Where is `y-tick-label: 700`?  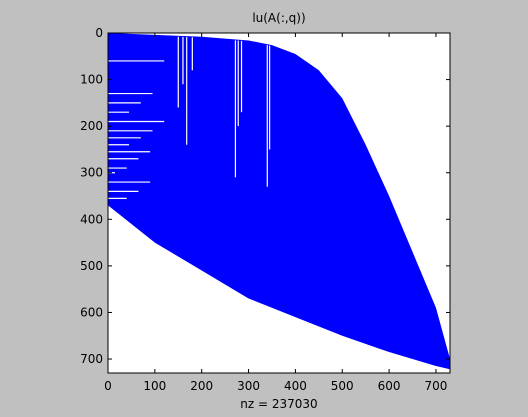 y-tick-label: 700 is located at coordinates (91, 359).